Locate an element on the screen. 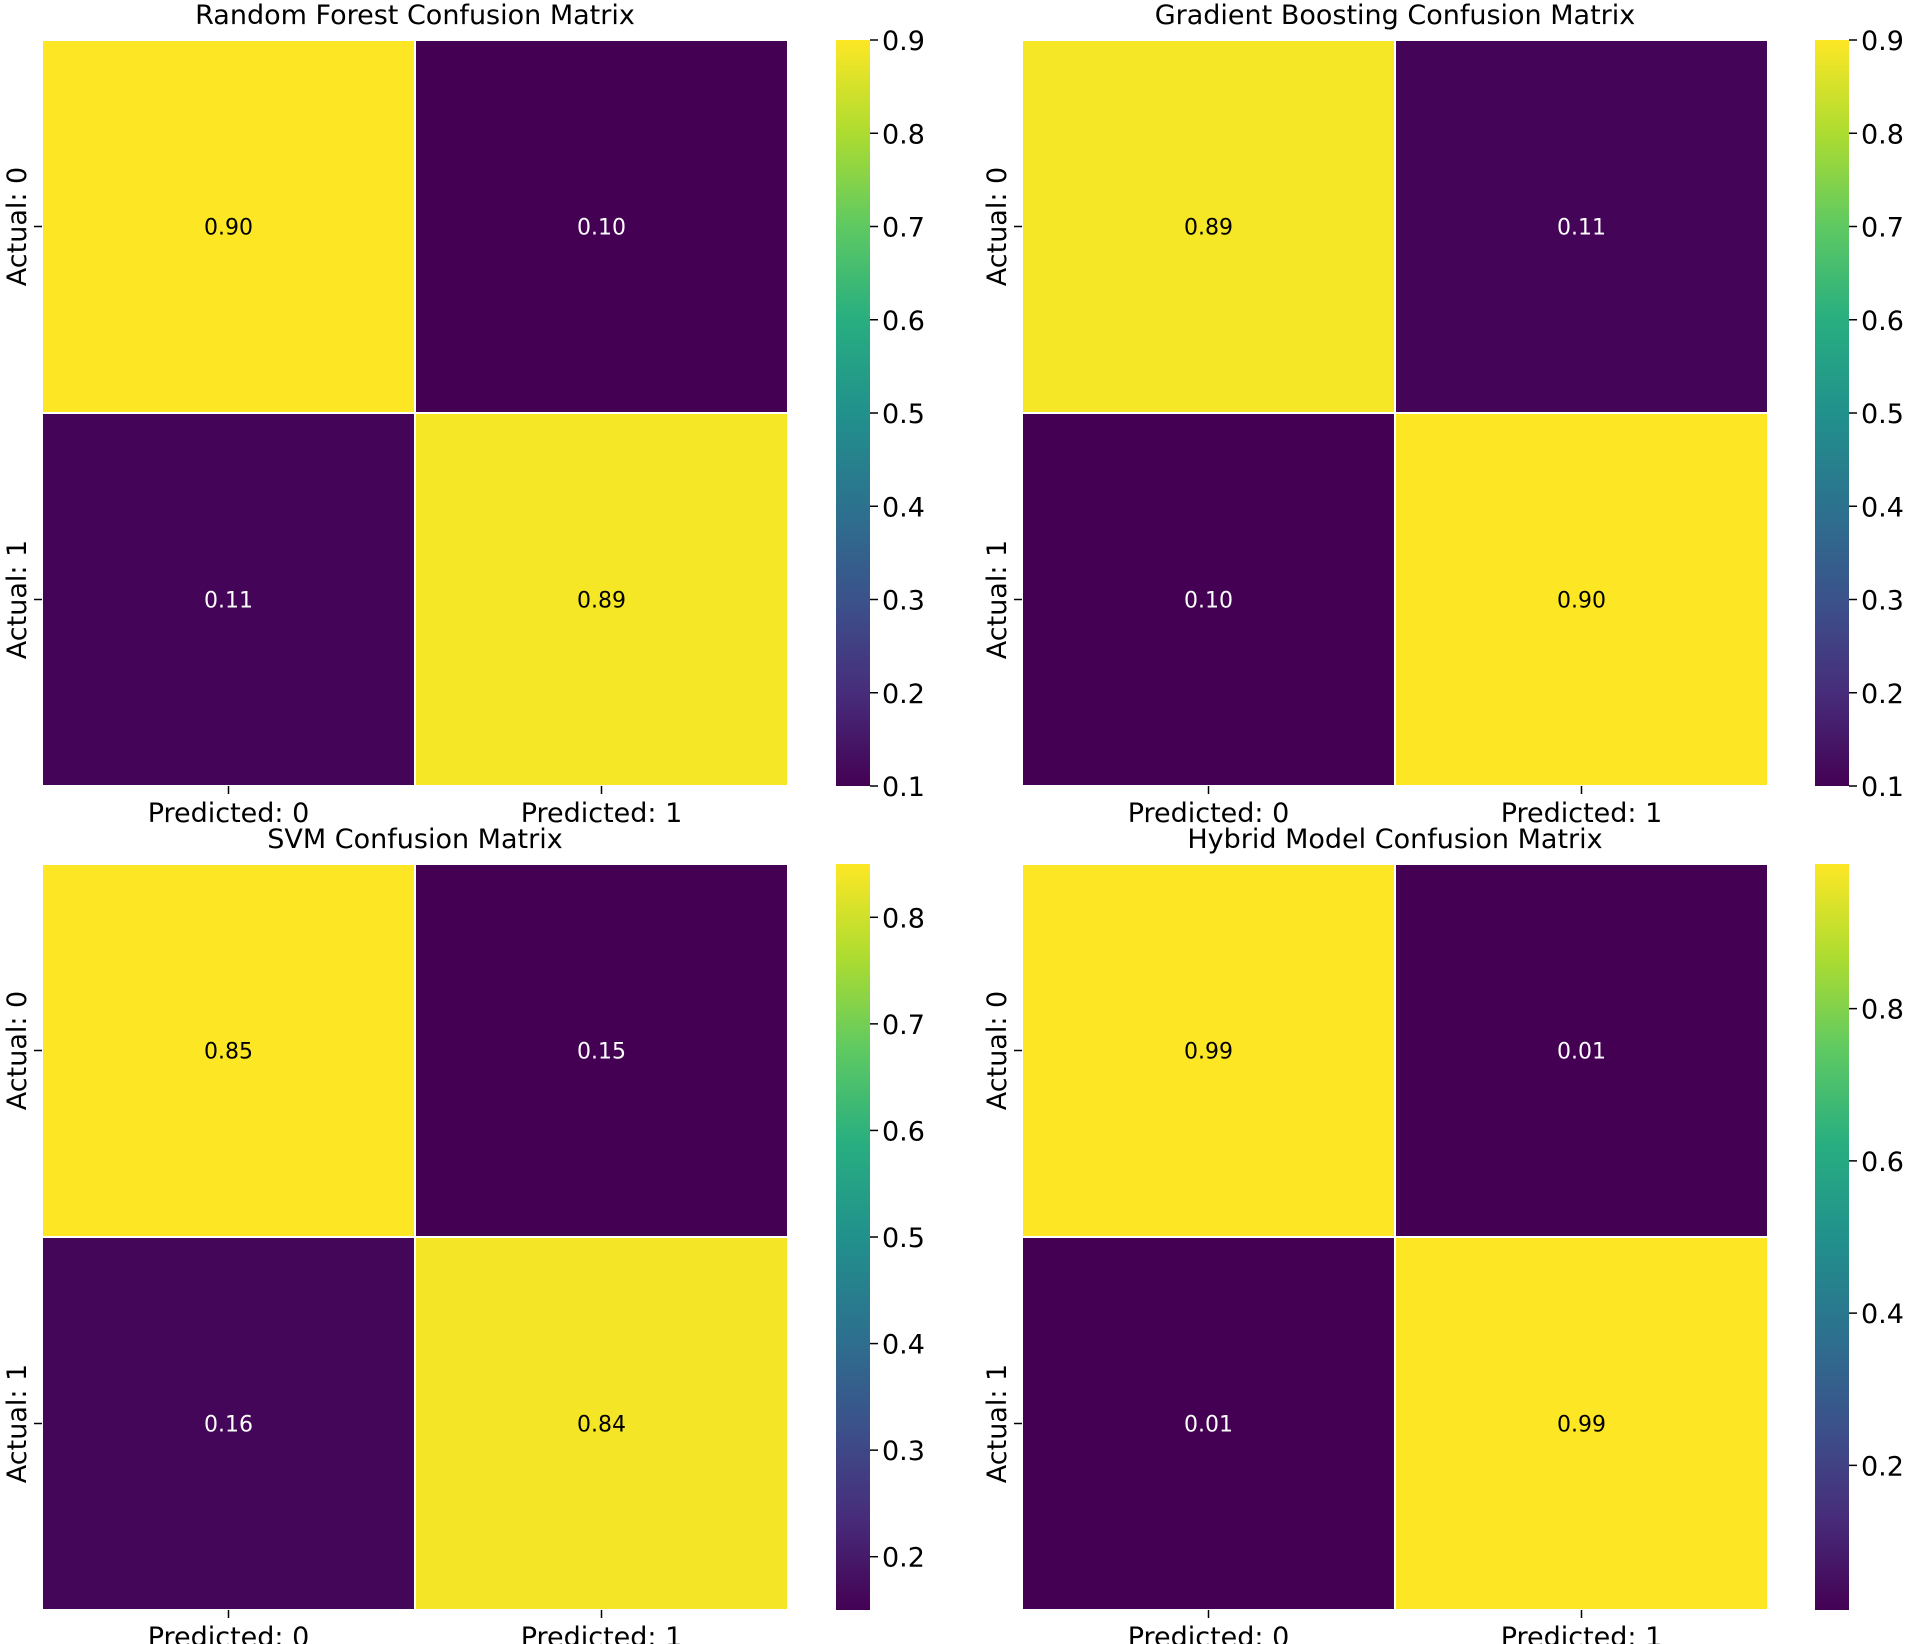 The height and width of the screenshot is (1644, 1905). panel-title: Gradient Boosting Confusion Matrix is located at coordinates (1395, 15).